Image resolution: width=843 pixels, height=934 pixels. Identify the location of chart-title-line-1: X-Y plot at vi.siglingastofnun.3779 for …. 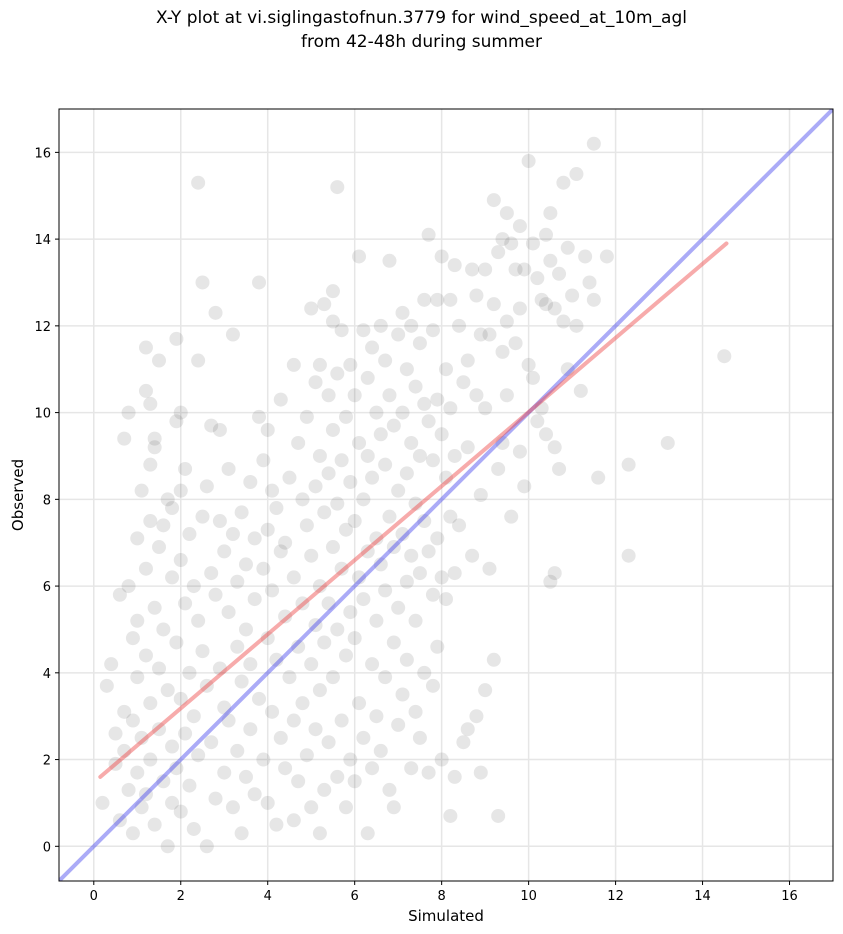
(421, 18).